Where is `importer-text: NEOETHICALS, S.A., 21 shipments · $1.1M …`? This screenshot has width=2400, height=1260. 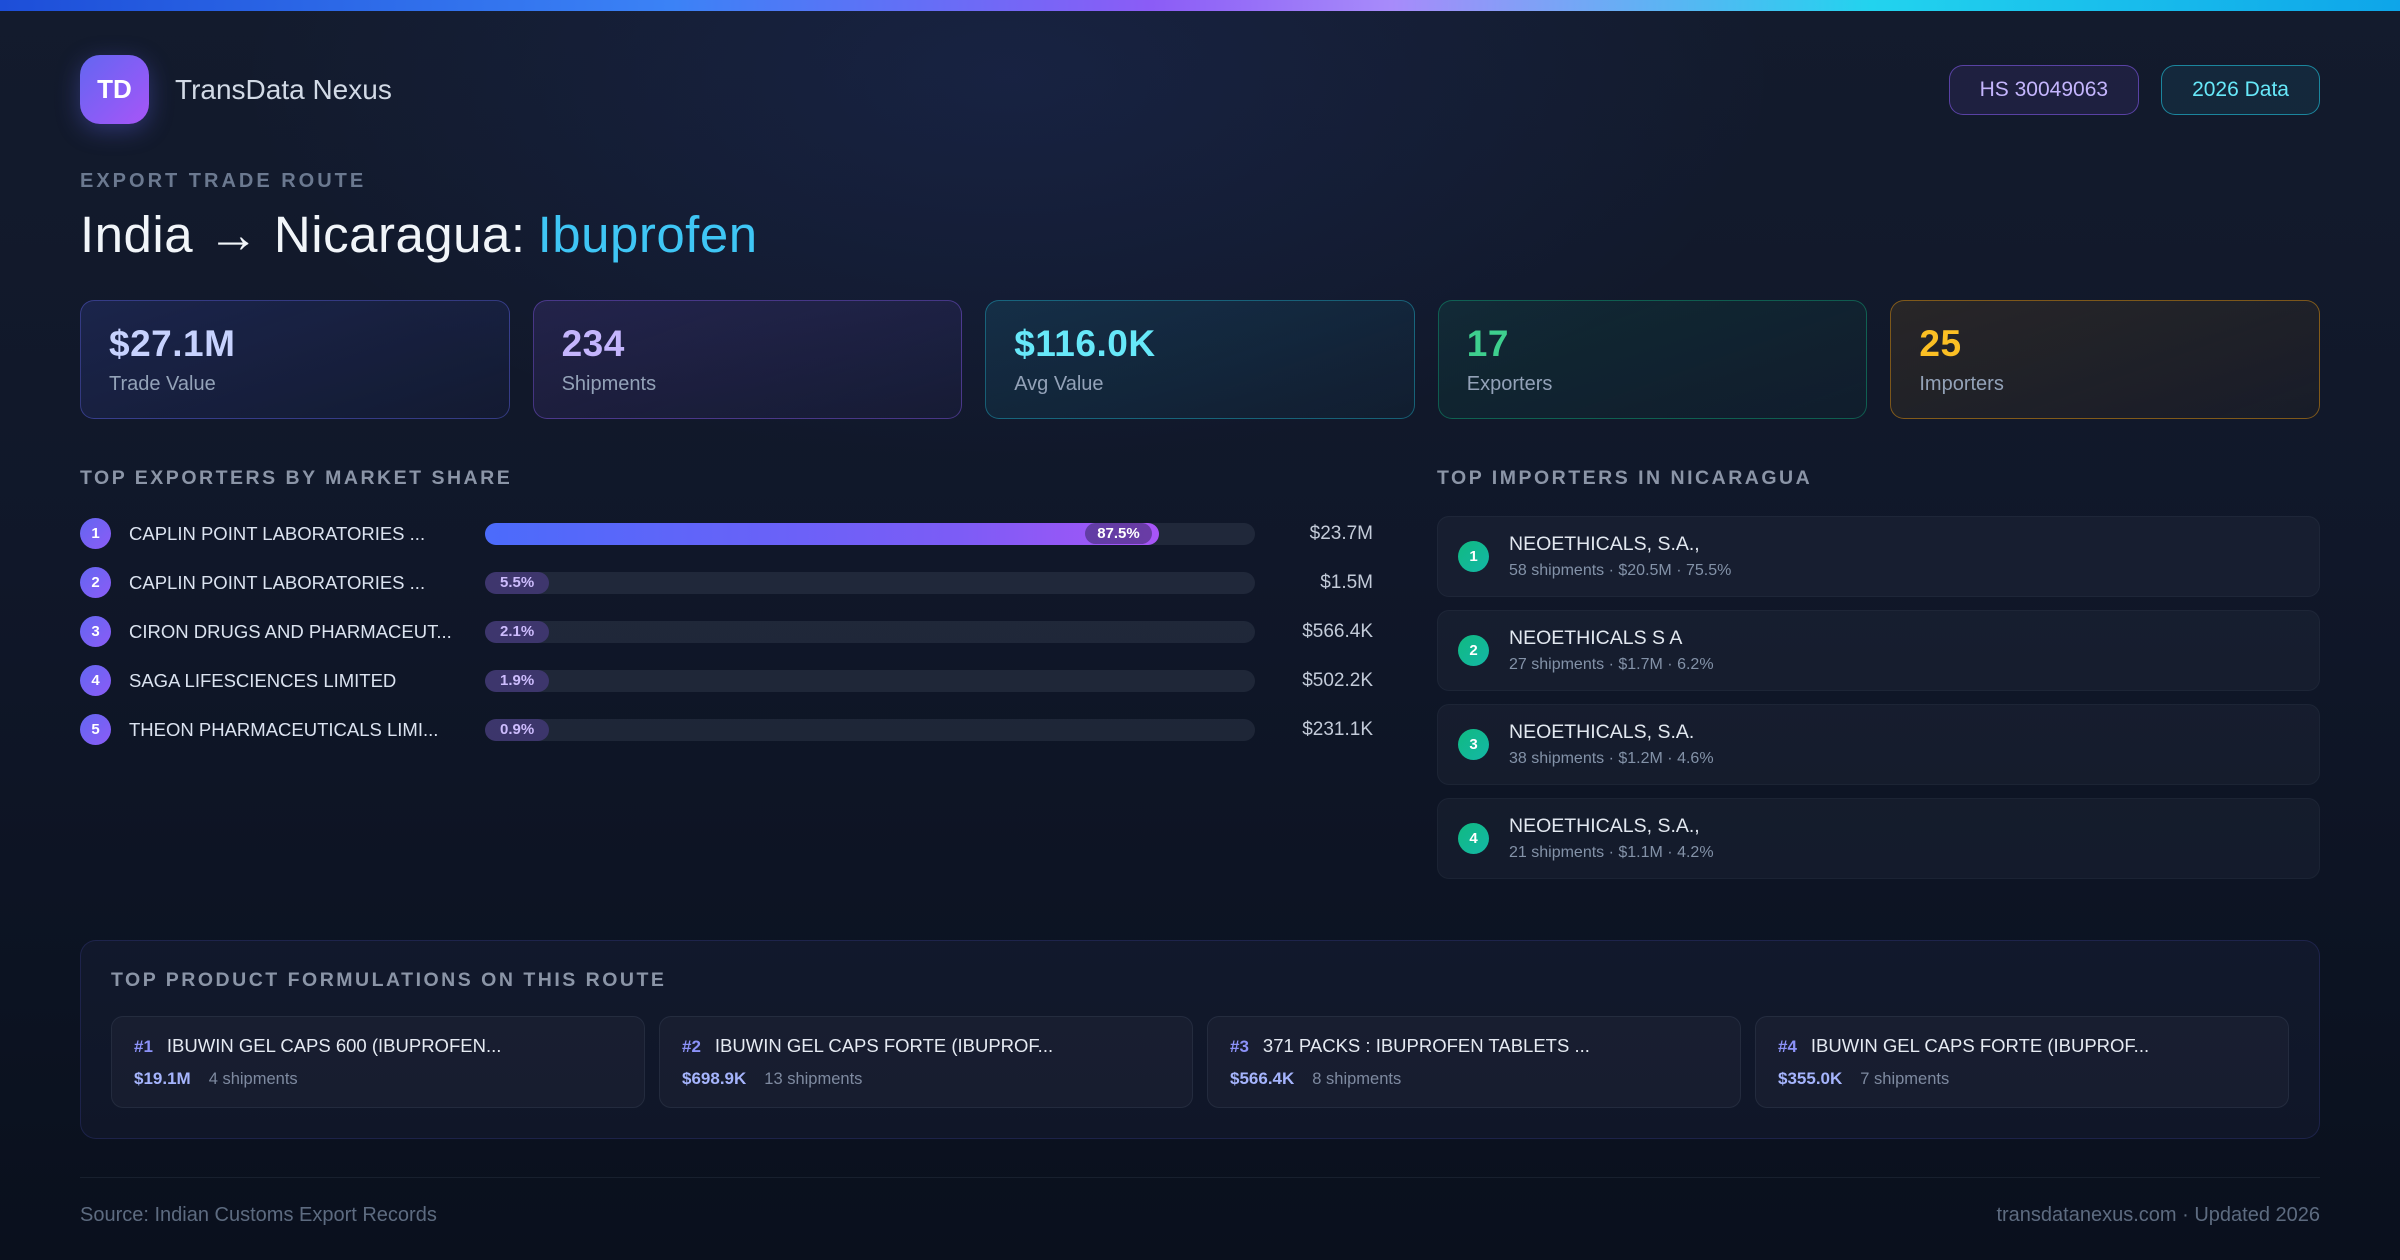
importer-text: NEOETHICALS, S.A., 21 shipments · $1.1M … is located at coordinates (1611, 838).